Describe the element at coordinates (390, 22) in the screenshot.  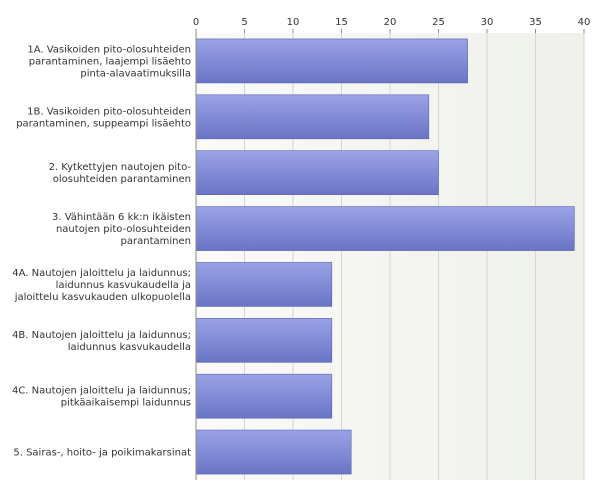
I see `tick-label: 20` at that location.